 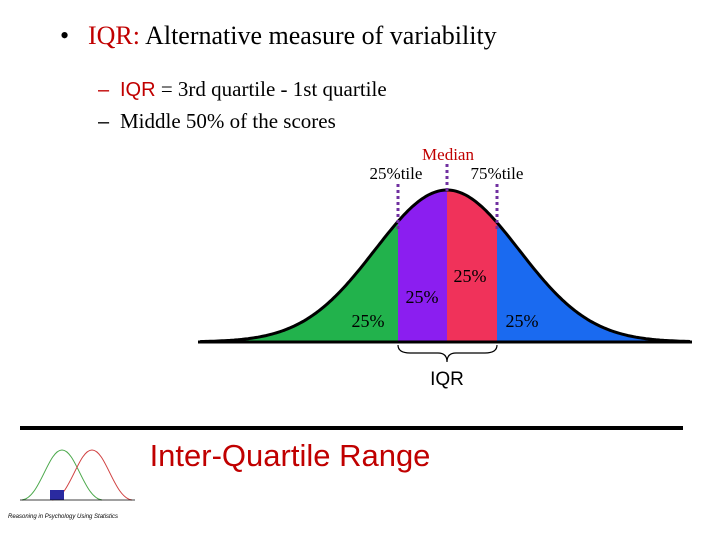 What do you see at coordinates (396, 173) in the screenshot?
I see `q1-label: 25%tile` at bounding box center [396, 173].